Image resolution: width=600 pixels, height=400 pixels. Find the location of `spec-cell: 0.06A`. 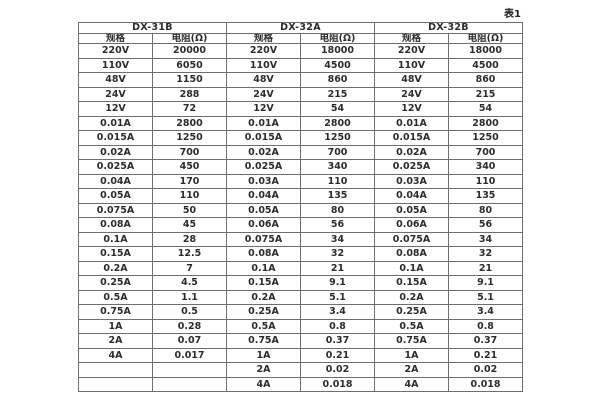

spec-cell: 0.06A is located at coordinates (263, 225).